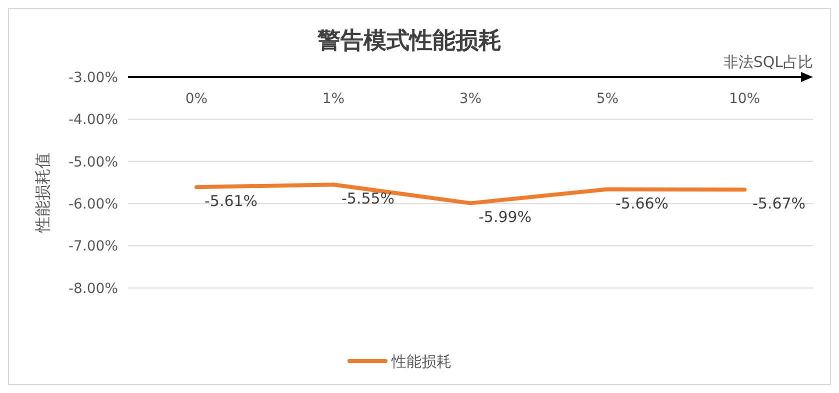 The width and height of the screenshot is (839, 393). Describe the element at coordinates (93, 120) in the screenshot. I see `y-tick-label: -4.00%` at that location.